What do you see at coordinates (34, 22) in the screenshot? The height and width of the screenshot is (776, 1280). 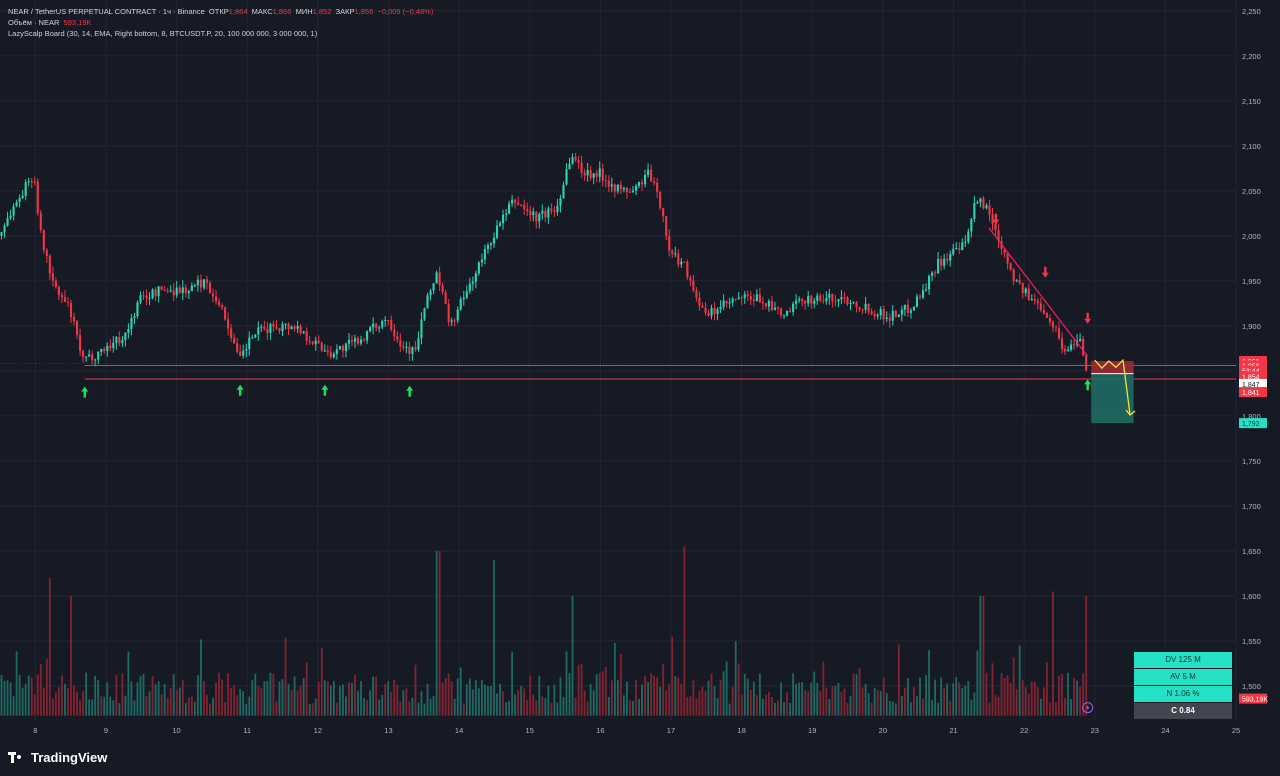 I see `legend-volume-label: Объём · NEAR` at bounding box center [34, 22].